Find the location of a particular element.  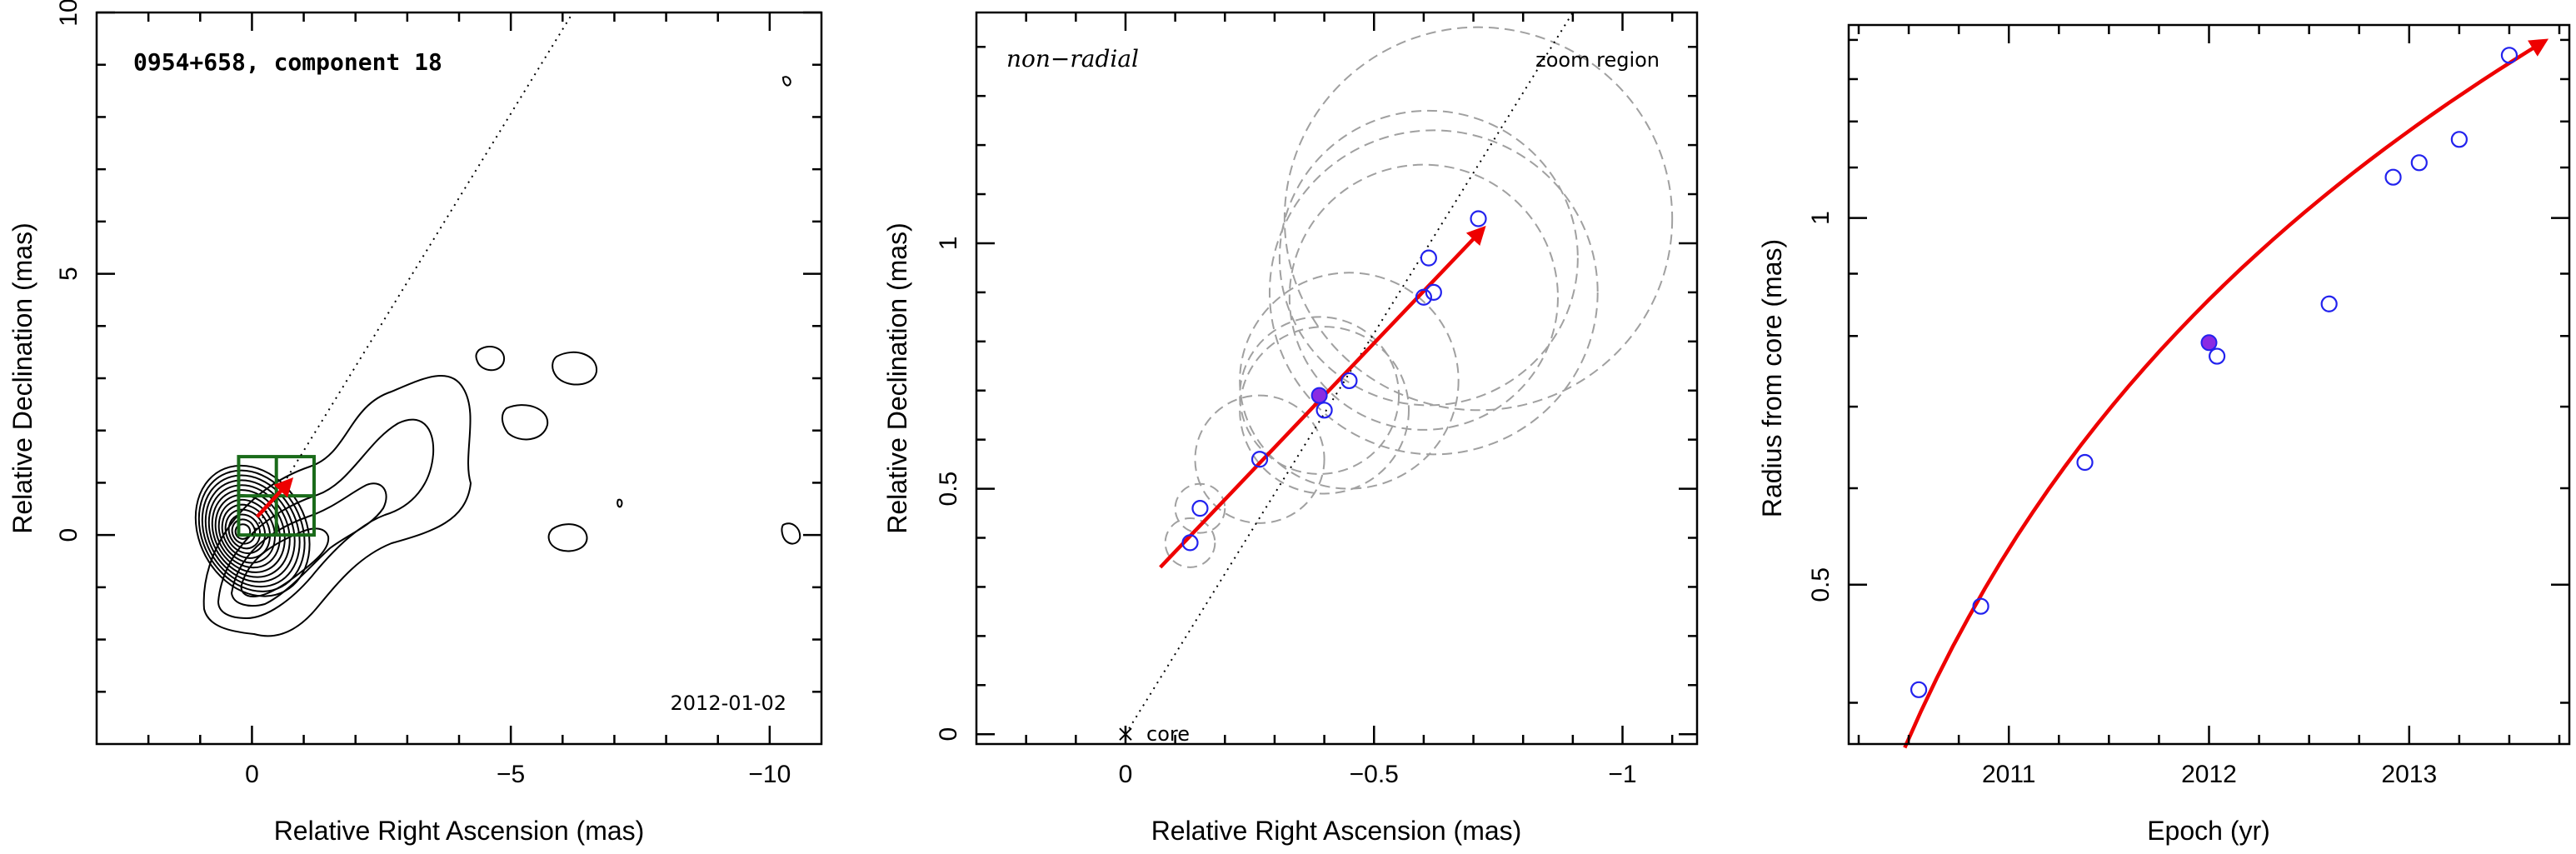

map-title: 0954+658, component 18 is located at coordinates (287, 62).